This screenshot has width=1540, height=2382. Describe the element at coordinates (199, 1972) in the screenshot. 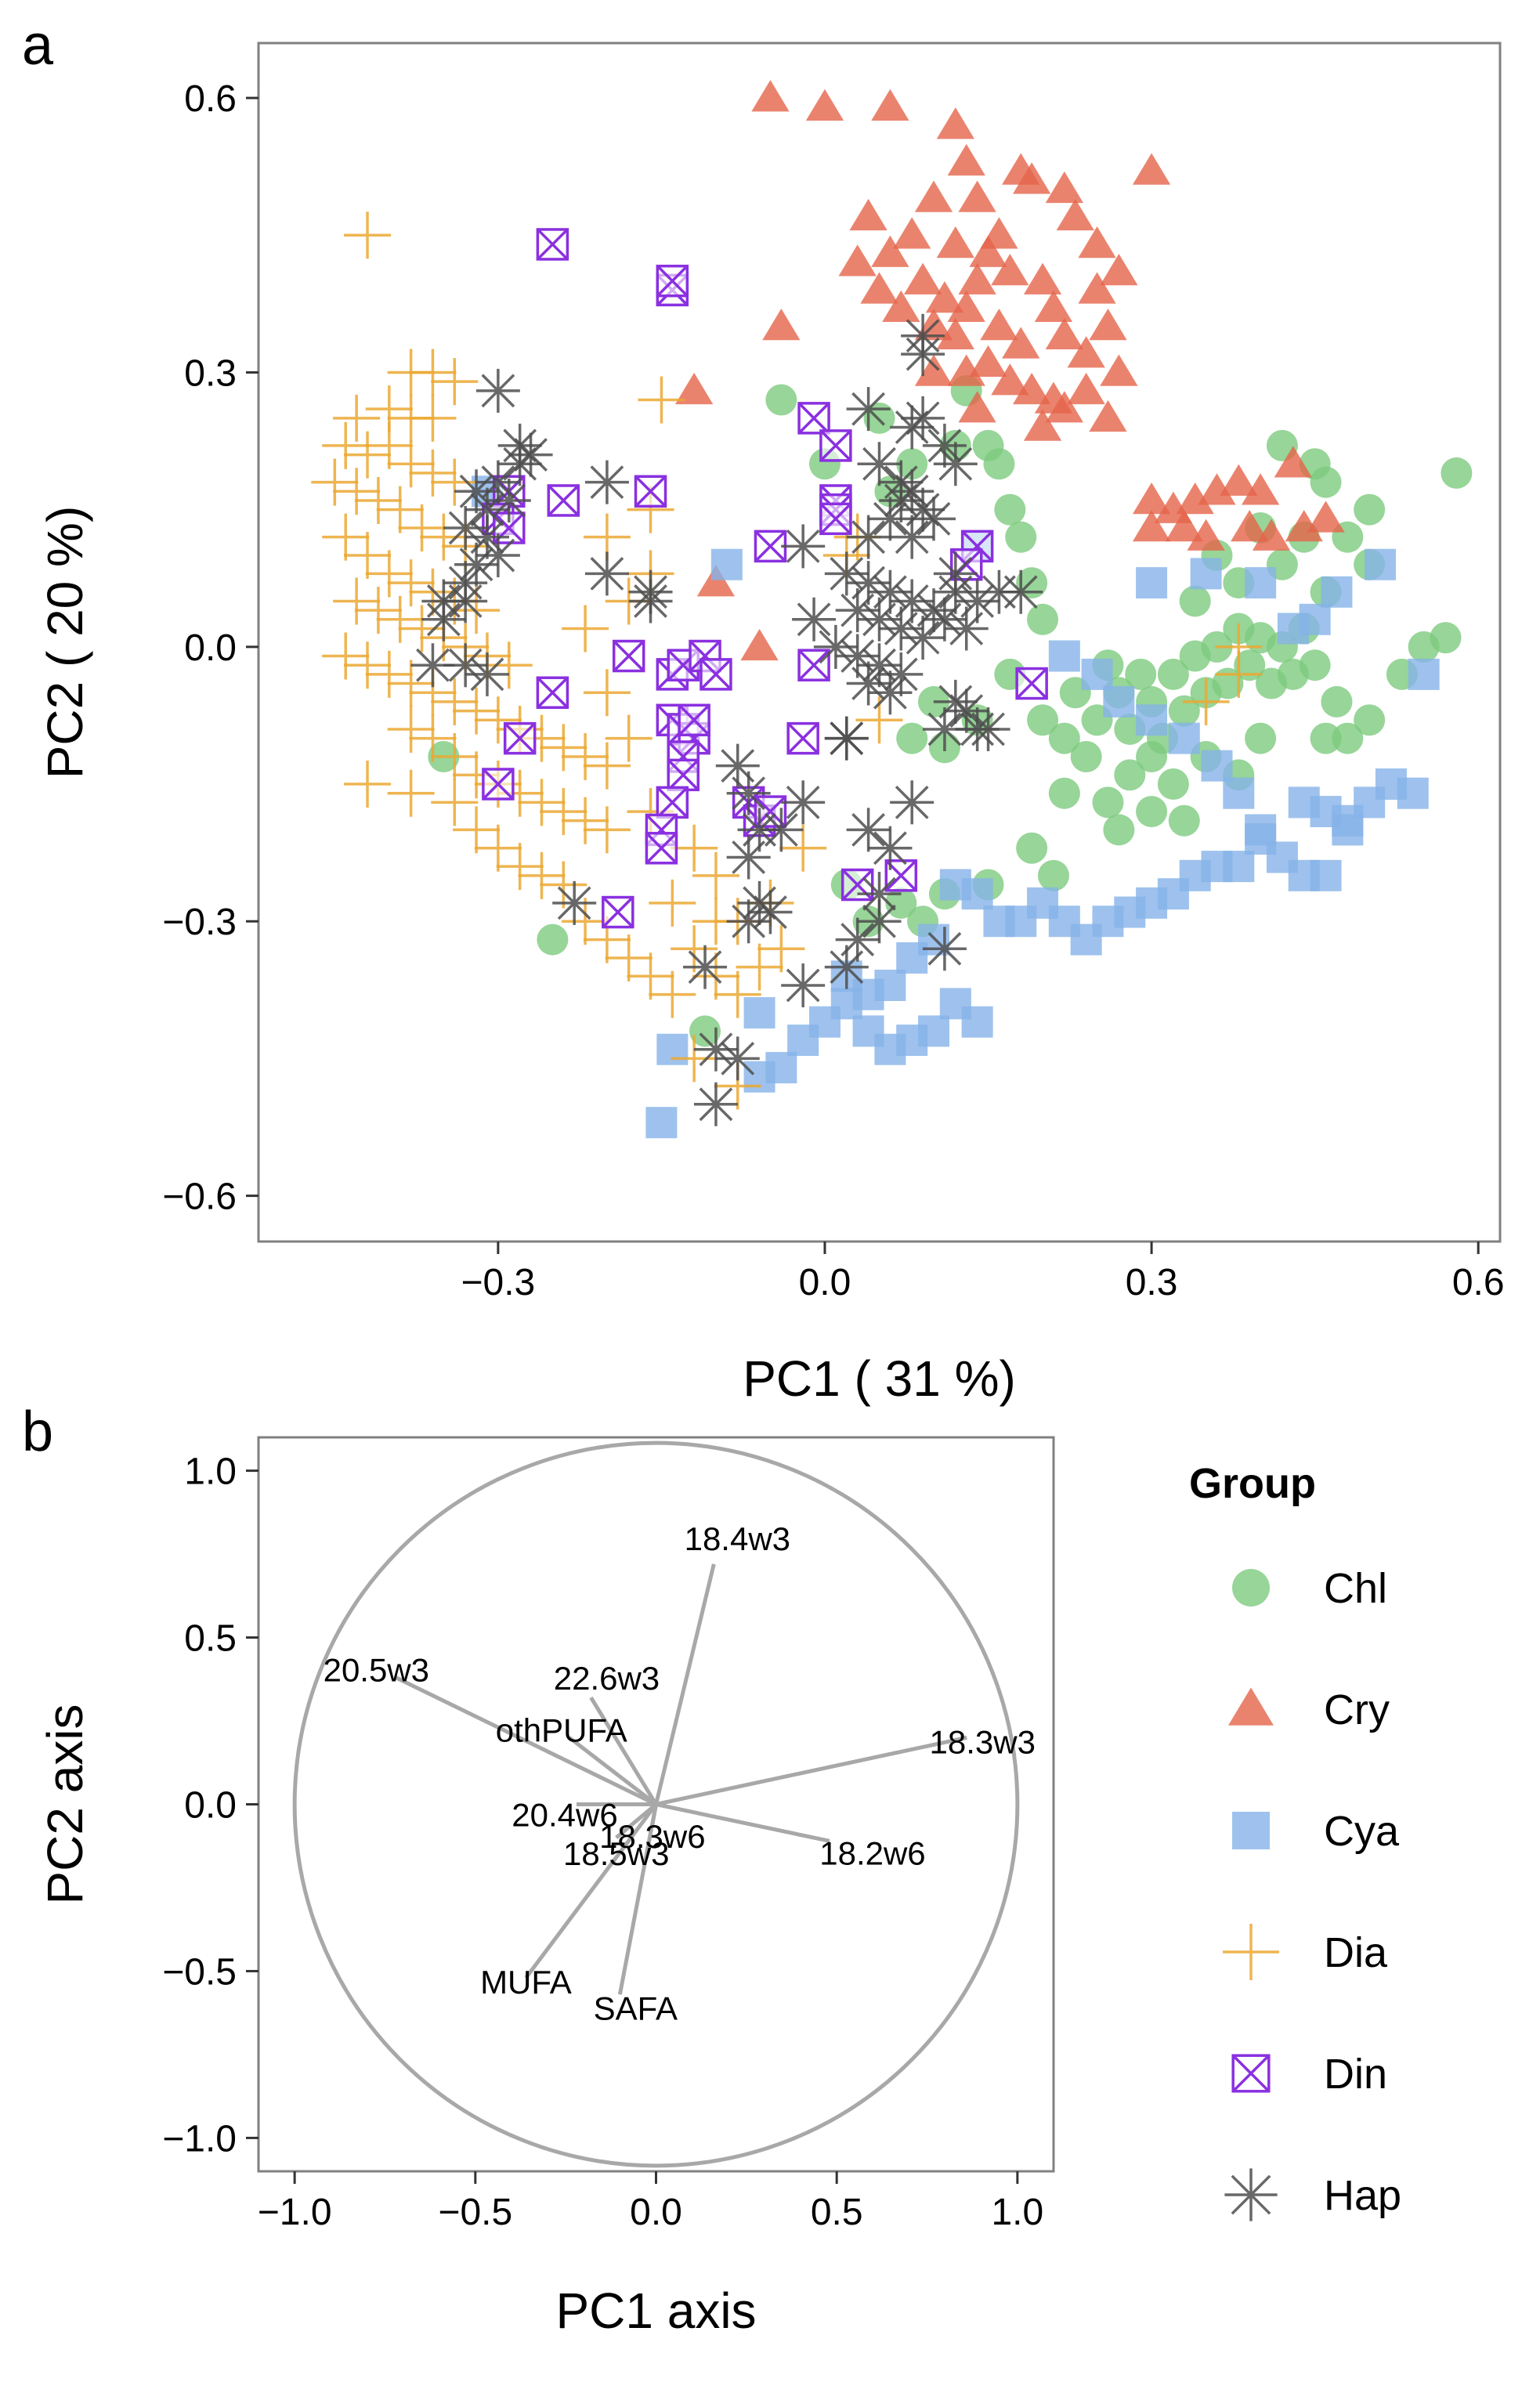

I see `panel-b-y-tick-label: −0.5` at that location.